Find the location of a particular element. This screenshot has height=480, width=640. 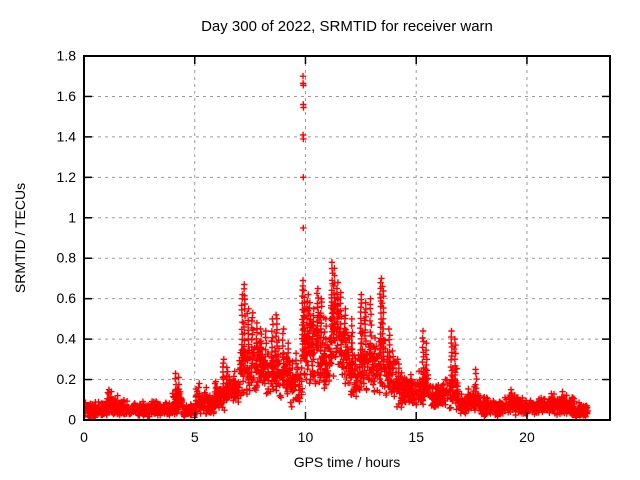

x-axis-label: GPS time / hours is located at coordinates (347, 462).